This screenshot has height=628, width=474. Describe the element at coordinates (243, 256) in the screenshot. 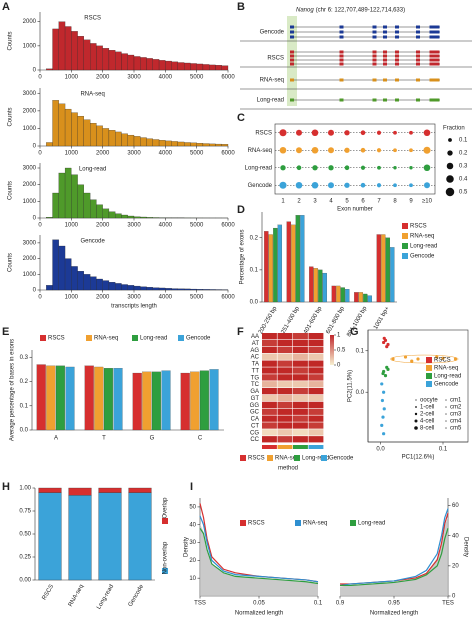

I see `y-axis-label: Percentage of exons` at that location.